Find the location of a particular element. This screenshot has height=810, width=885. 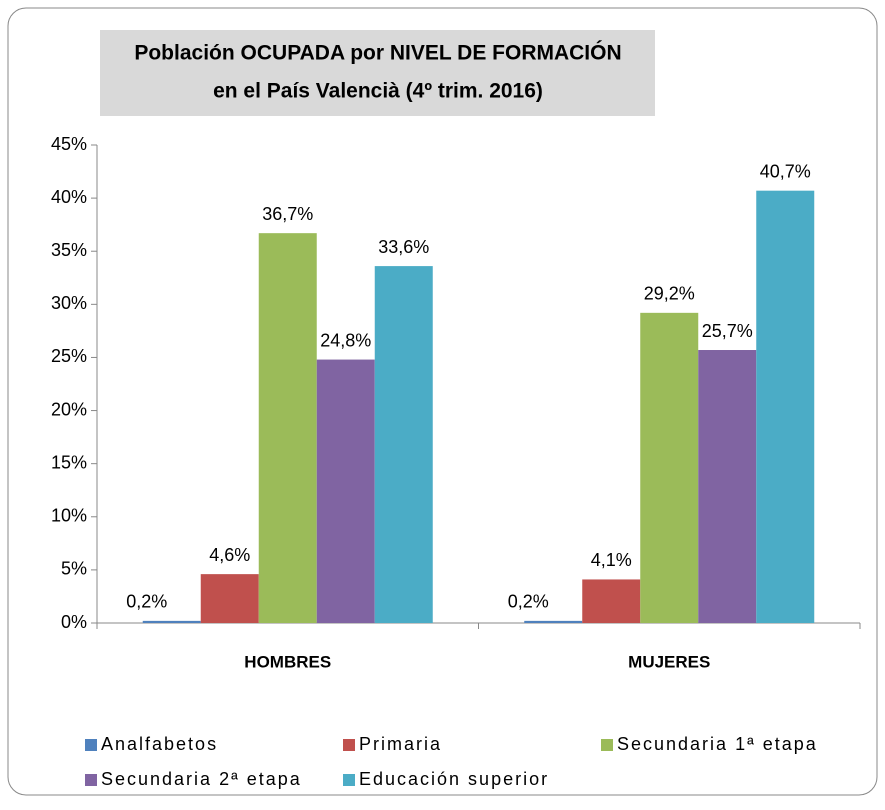

y-tick-label: 45% is located at coordinates (69, 144).